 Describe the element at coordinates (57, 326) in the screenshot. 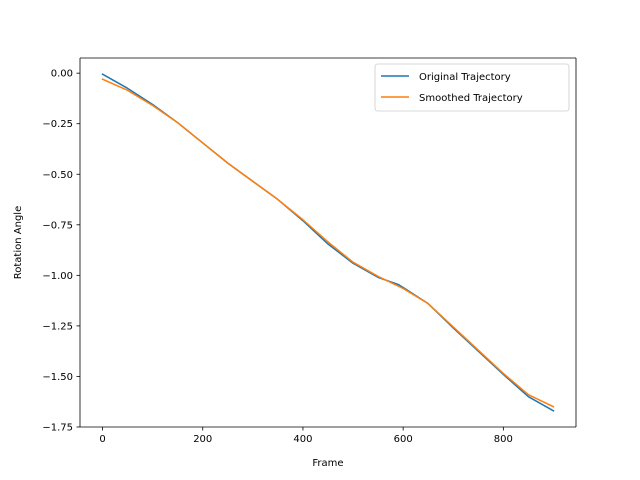

I see `y-tick-label: −1.25` at that location.